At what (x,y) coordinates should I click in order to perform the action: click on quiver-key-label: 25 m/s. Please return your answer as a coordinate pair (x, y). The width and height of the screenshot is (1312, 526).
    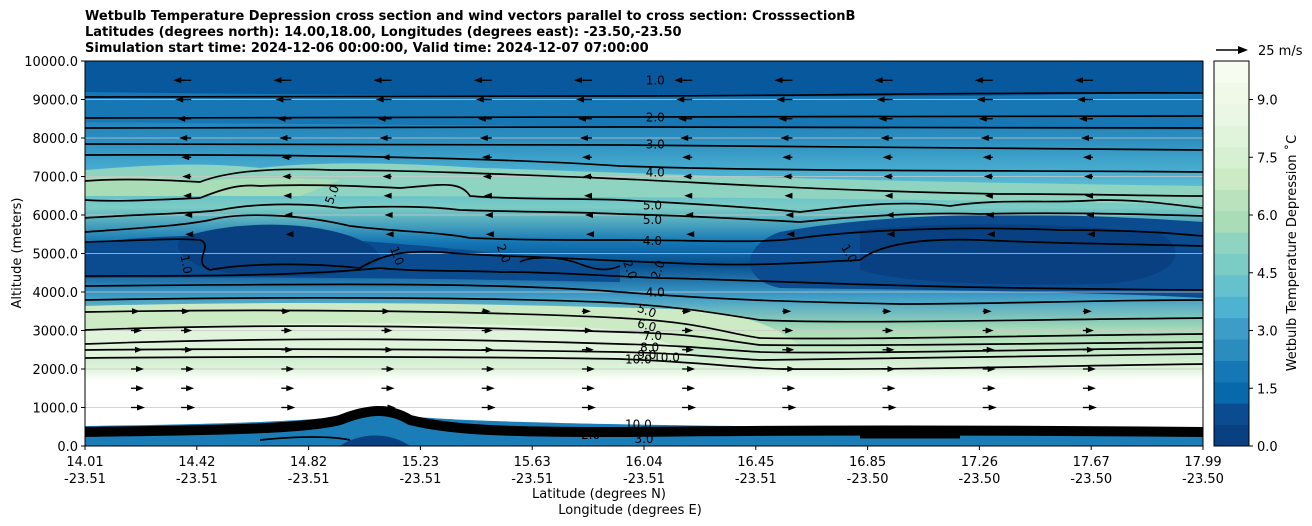
    Looking at the image, I should click on (1280, 51).